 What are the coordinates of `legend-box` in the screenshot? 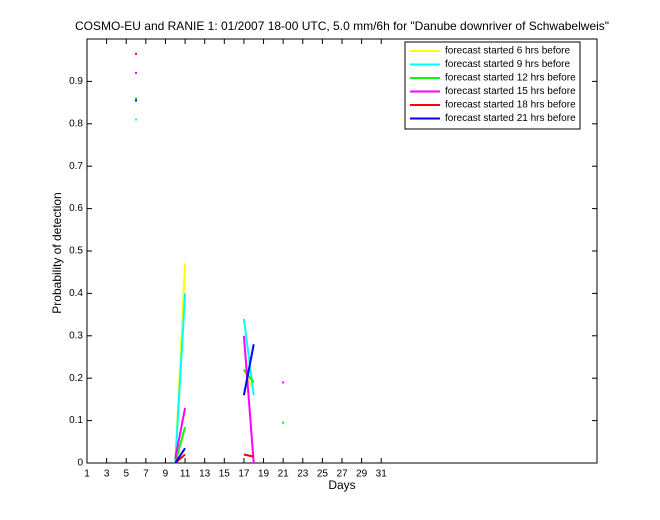 It's located at (492, 85).